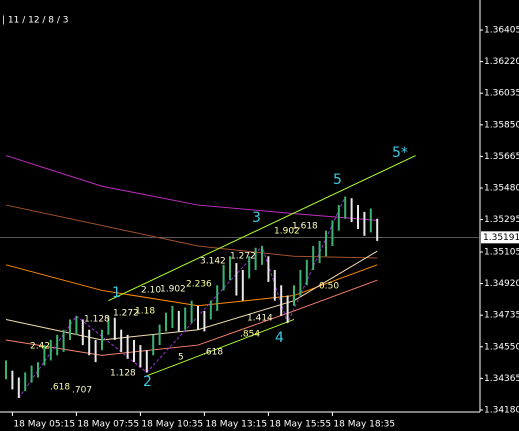  What do you see at coordinates (35, 21) in the screenshot?
I see `chart-header: | 11 / 12 / 8 / 3` at bounding box center [35, 21].